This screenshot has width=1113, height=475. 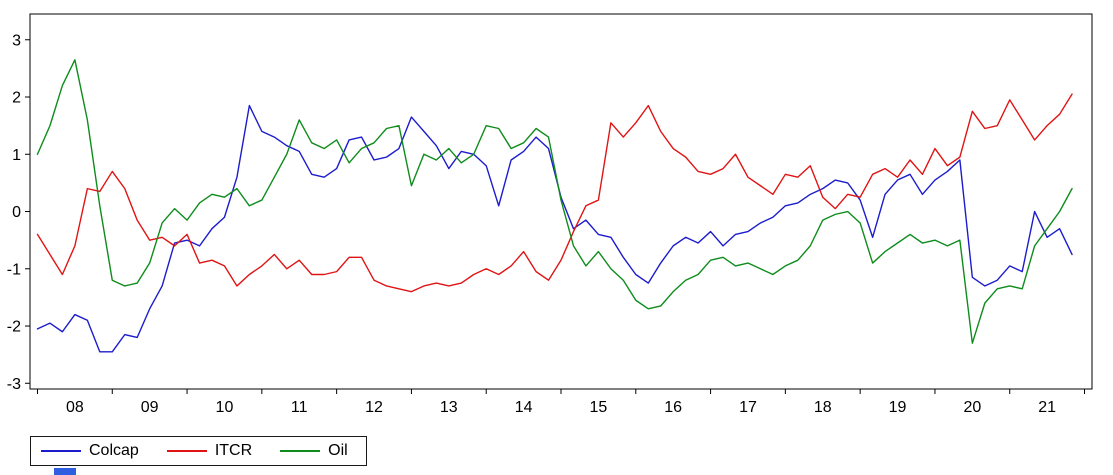 I want to click on x-tick-label: 21, so click(x=1047, y=407).